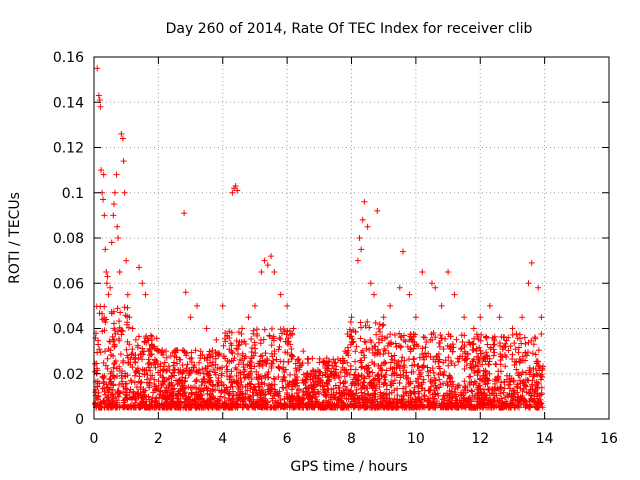 Image resolution: width=640 pixels, height=480 pixels. I want to click on y-axis-label: ROTI / TECUs, so click(15, 238).